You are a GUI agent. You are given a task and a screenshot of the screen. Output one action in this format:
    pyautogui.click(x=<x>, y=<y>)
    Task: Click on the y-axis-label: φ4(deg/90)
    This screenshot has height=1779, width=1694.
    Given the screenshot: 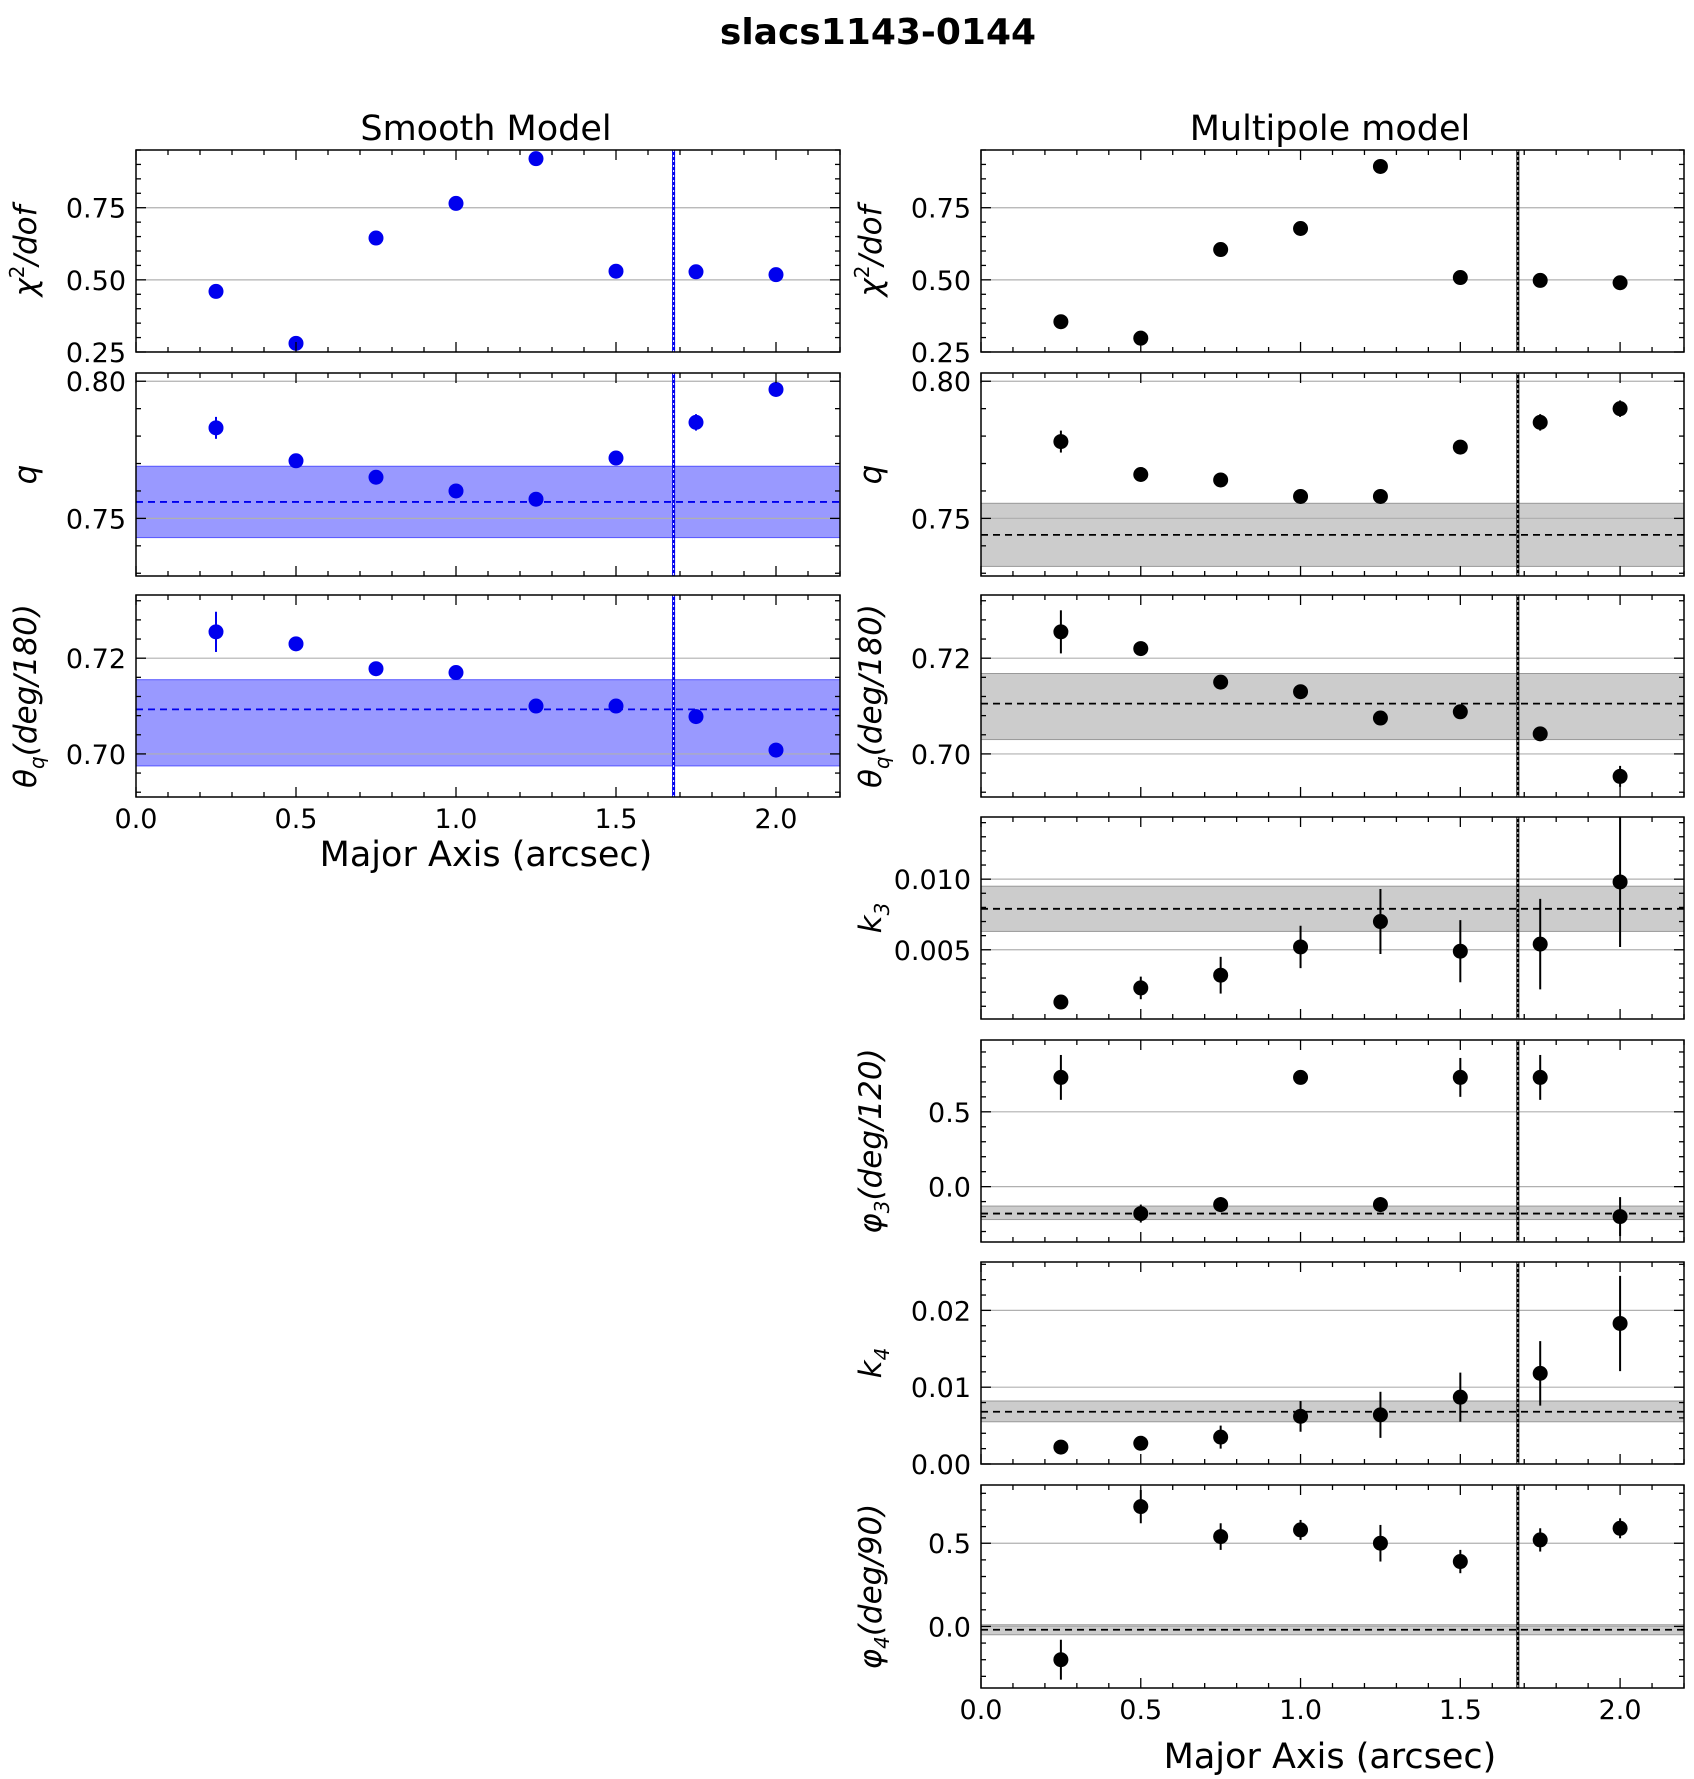 What is the action you would take?
    pyautogui.click(x=873, y=1587)
    